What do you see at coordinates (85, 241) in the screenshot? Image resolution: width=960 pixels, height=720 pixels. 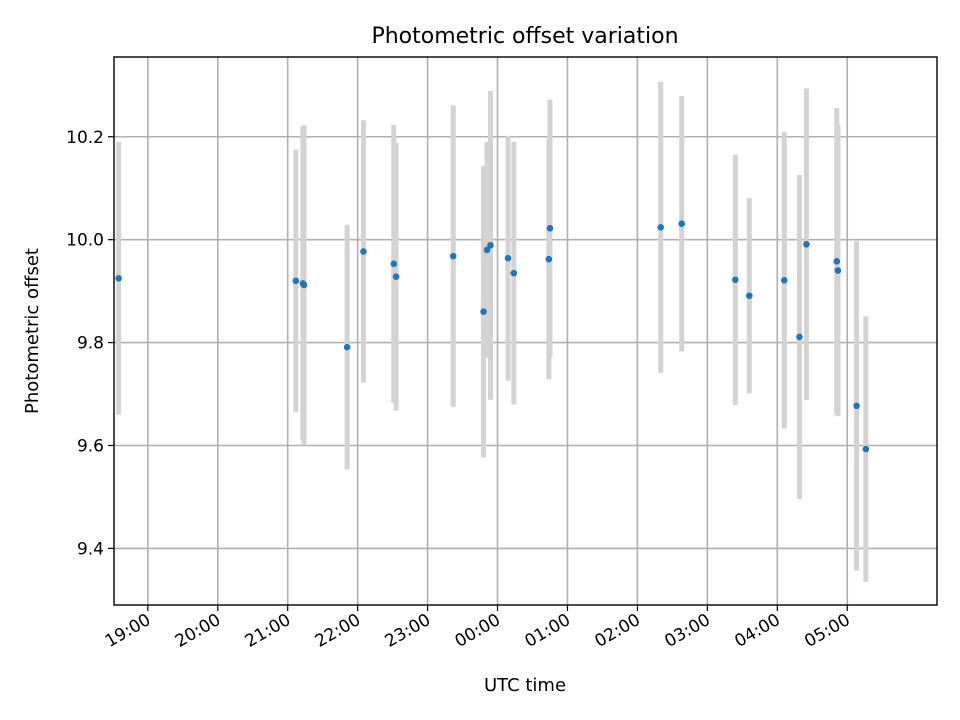 I see `y-tick-label: 10.0` at bounding box center [85, 241].